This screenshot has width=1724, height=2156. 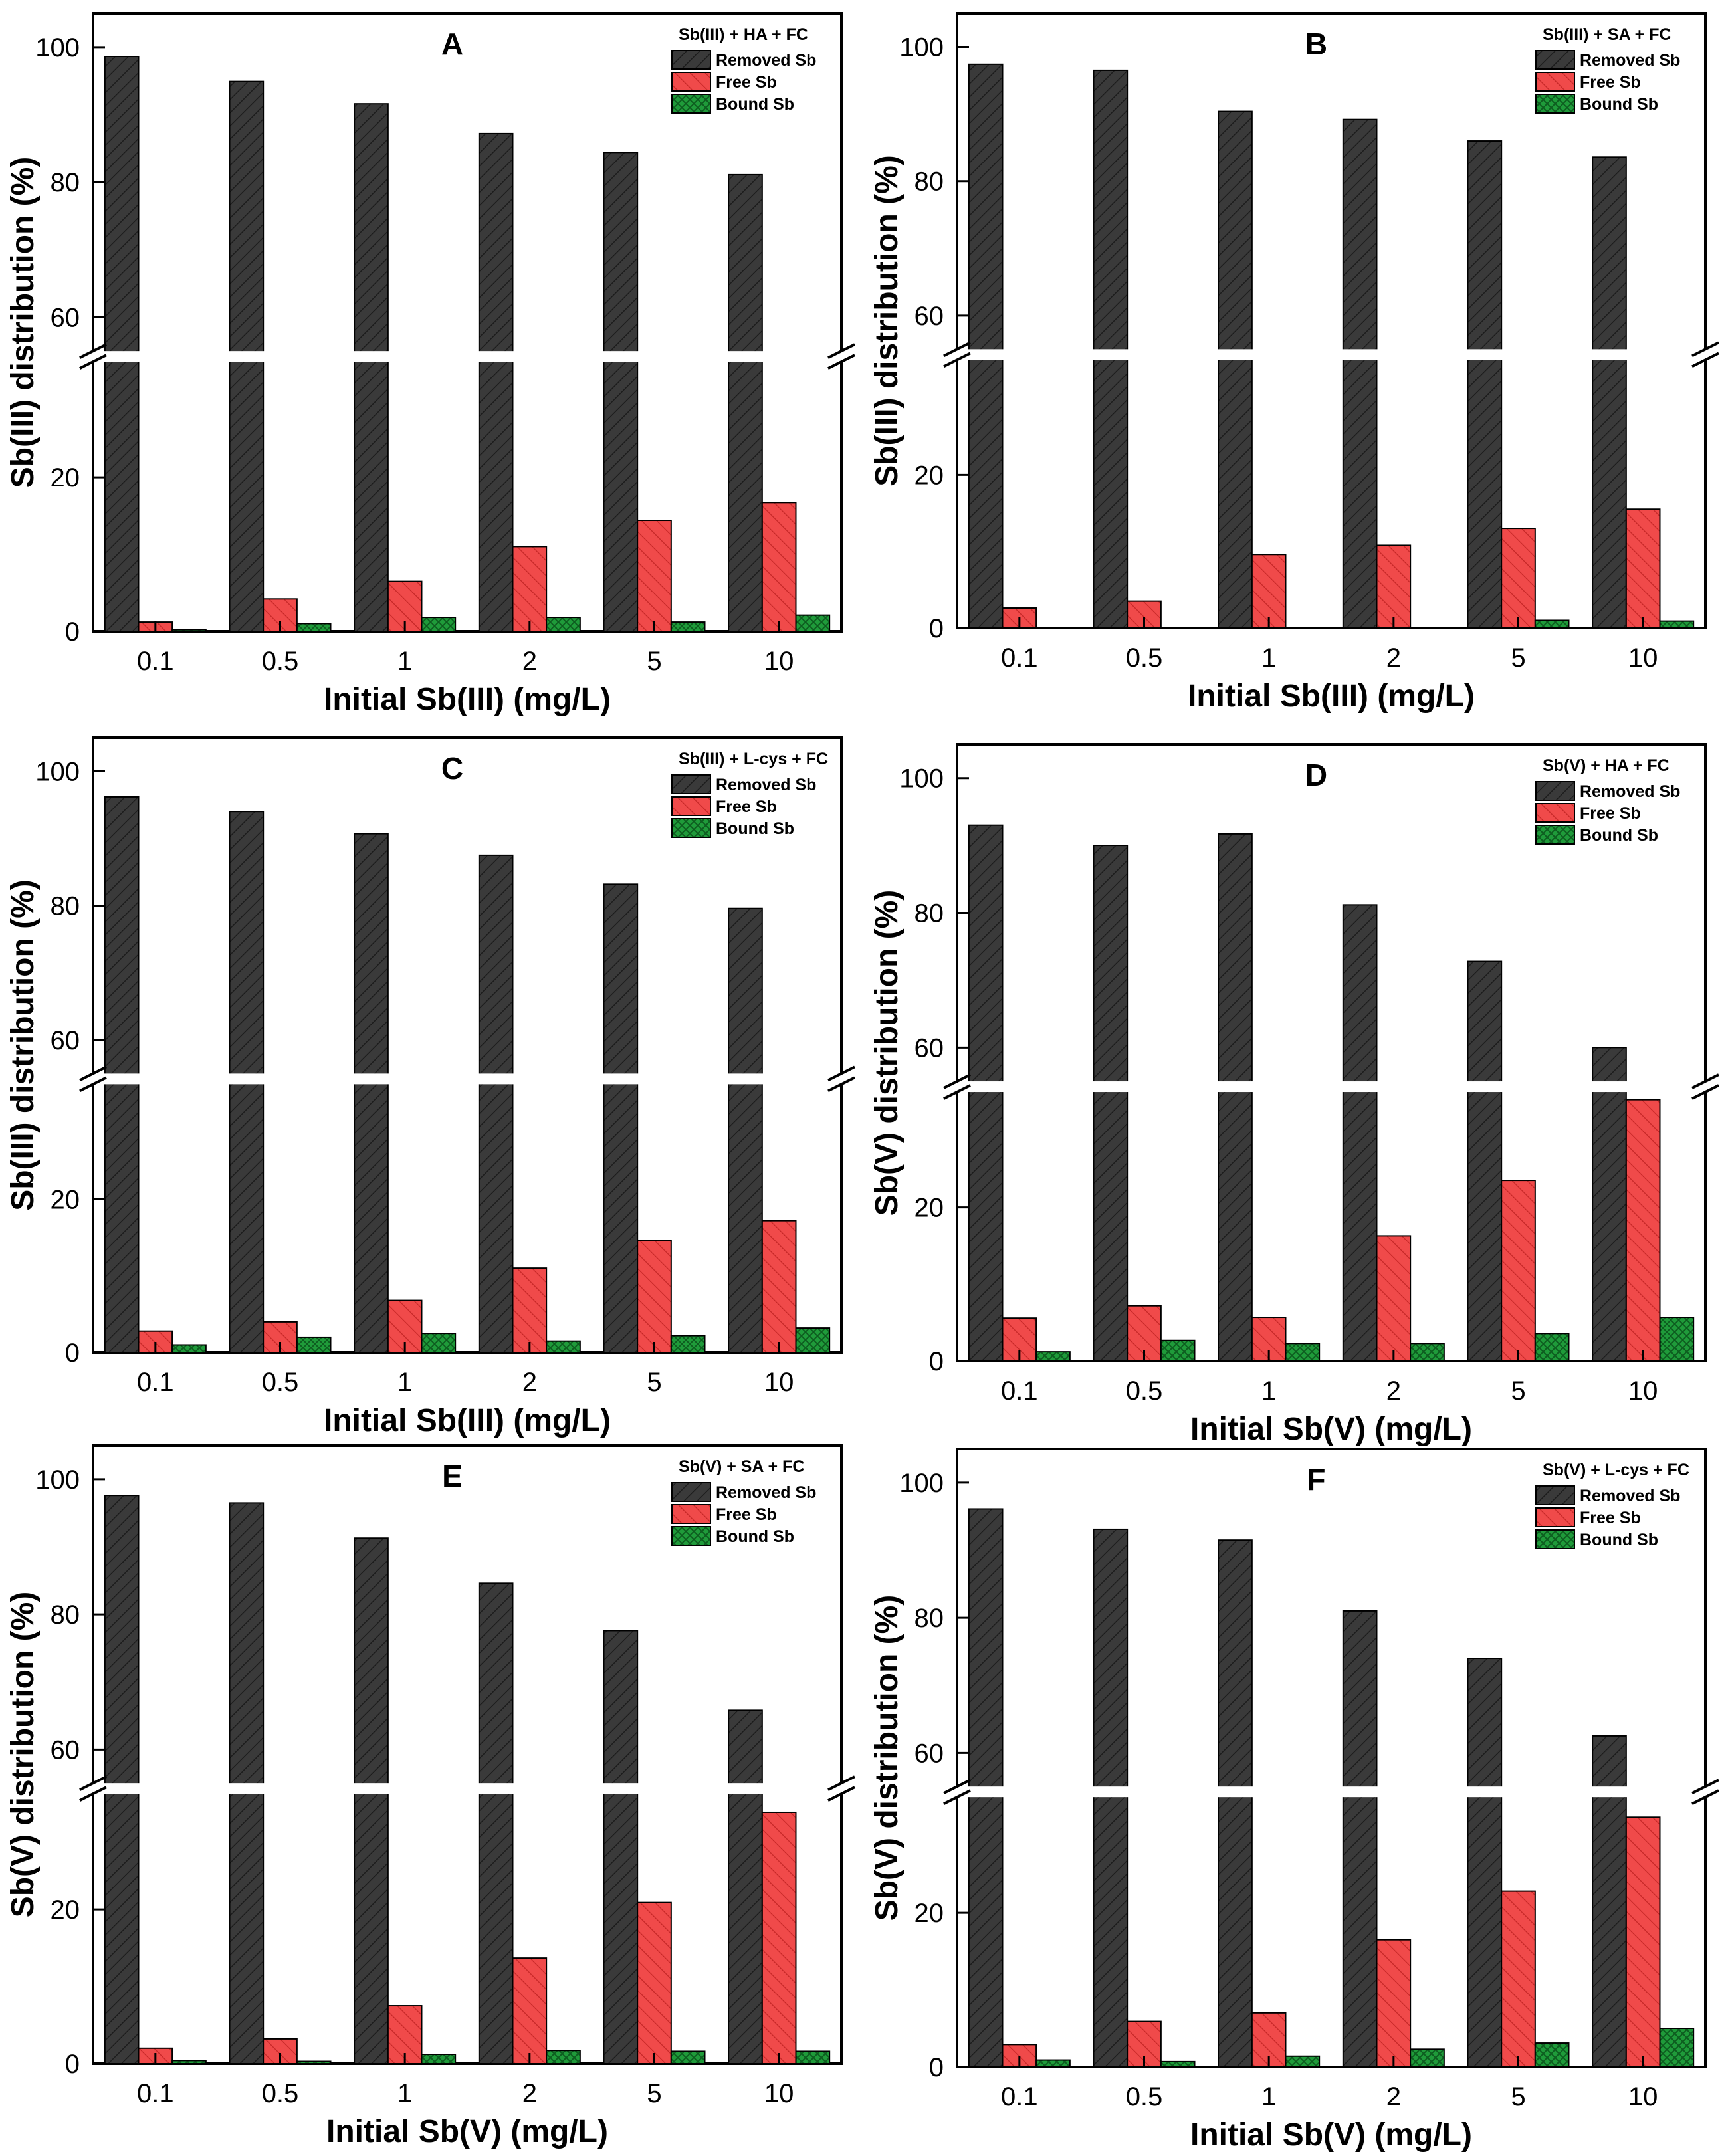 What do you see at coordinates (65, 182) in the screenshot?
I see `y-tick-label-a-80: 80` at bounding box center [65, 182].